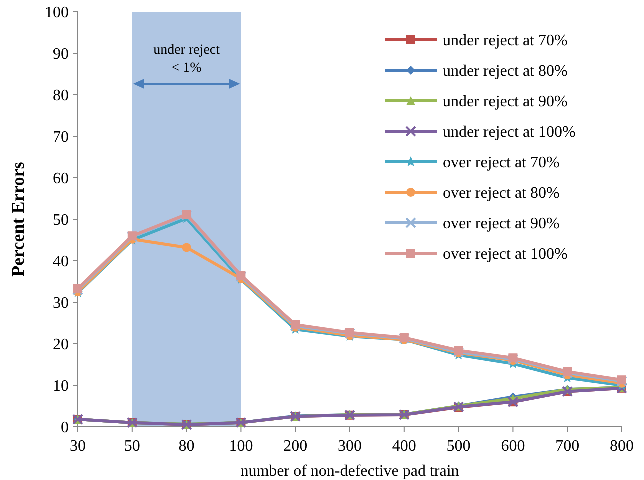  Describe the element at coordinates (187, 59) in the screenshot. I see `band-label: under reject < 1%` at that location.